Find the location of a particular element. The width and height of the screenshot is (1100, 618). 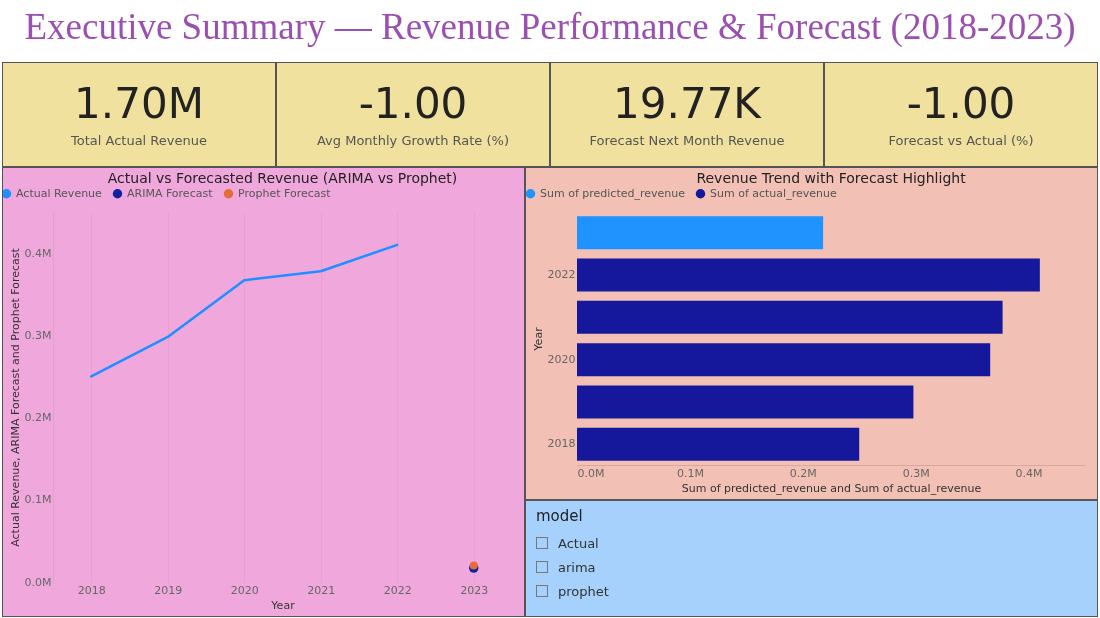

x-axis-title: Year is located at coordinates (283, 605).